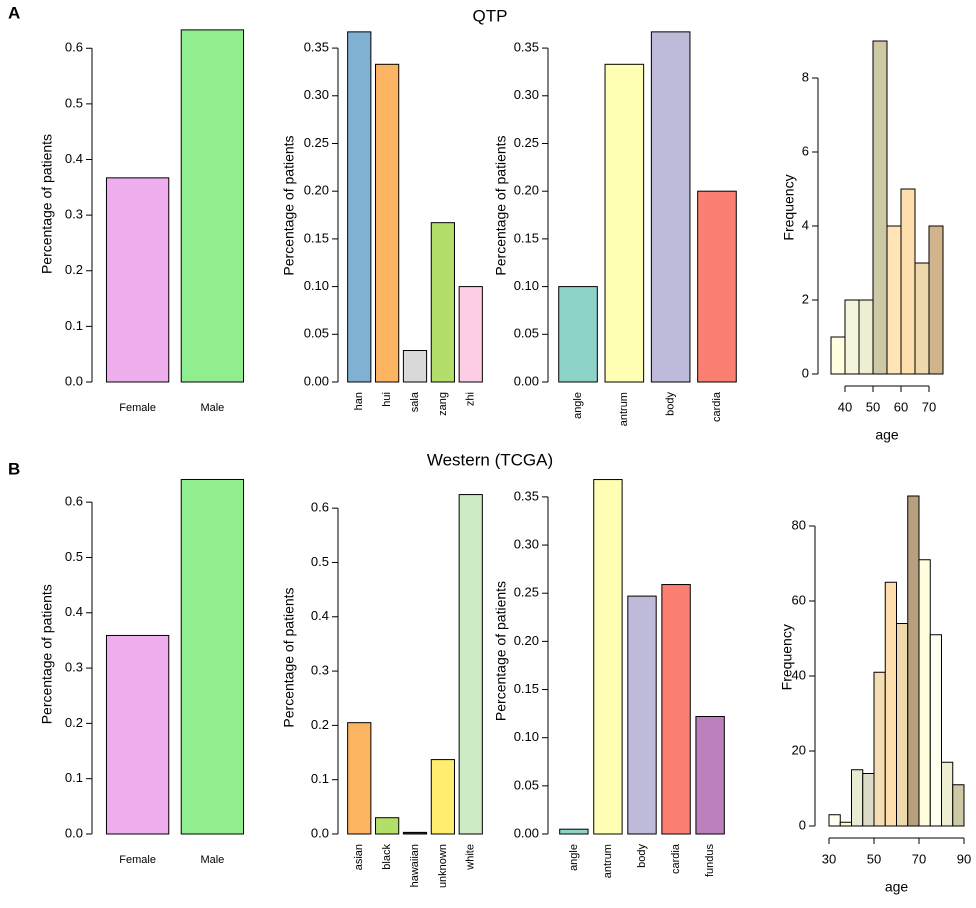 Image resolution: width=976 pixels, height=908 pixels. What do you see at coordinates (805, 298) in the screenshot?
I see `y-tick-label: 2` at bounding box center [805, 298].